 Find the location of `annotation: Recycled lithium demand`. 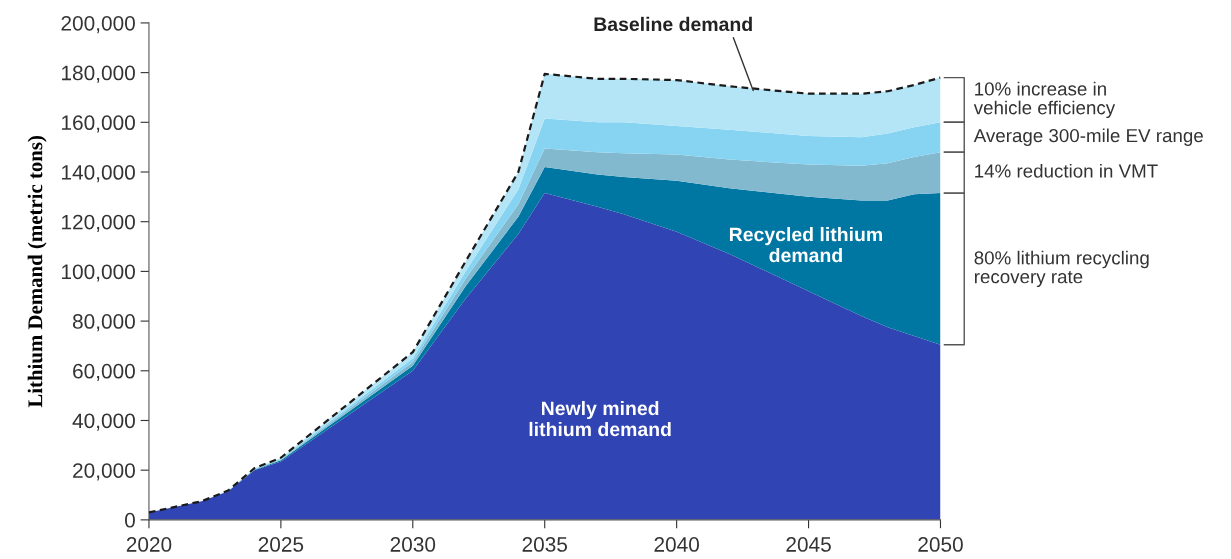

annotation: Recycled lithium demand is located at coordinates (805, 245).